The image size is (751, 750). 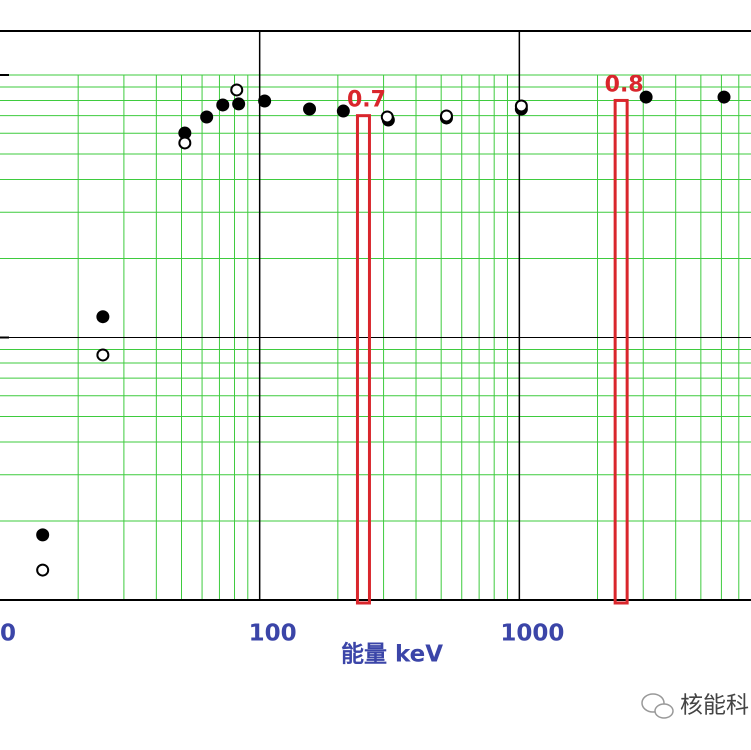 I want to click on x-axis-label: 能量 keV, so click(x=392, y=654).